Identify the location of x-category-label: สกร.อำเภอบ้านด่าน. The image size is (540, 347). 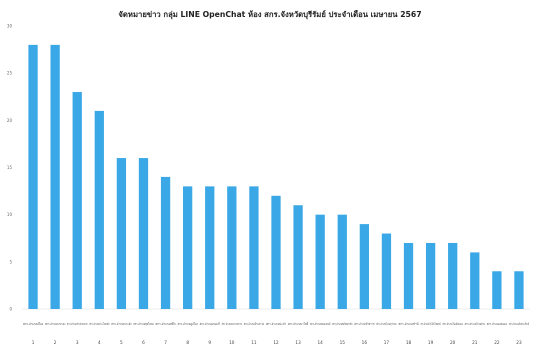
(475, 324).